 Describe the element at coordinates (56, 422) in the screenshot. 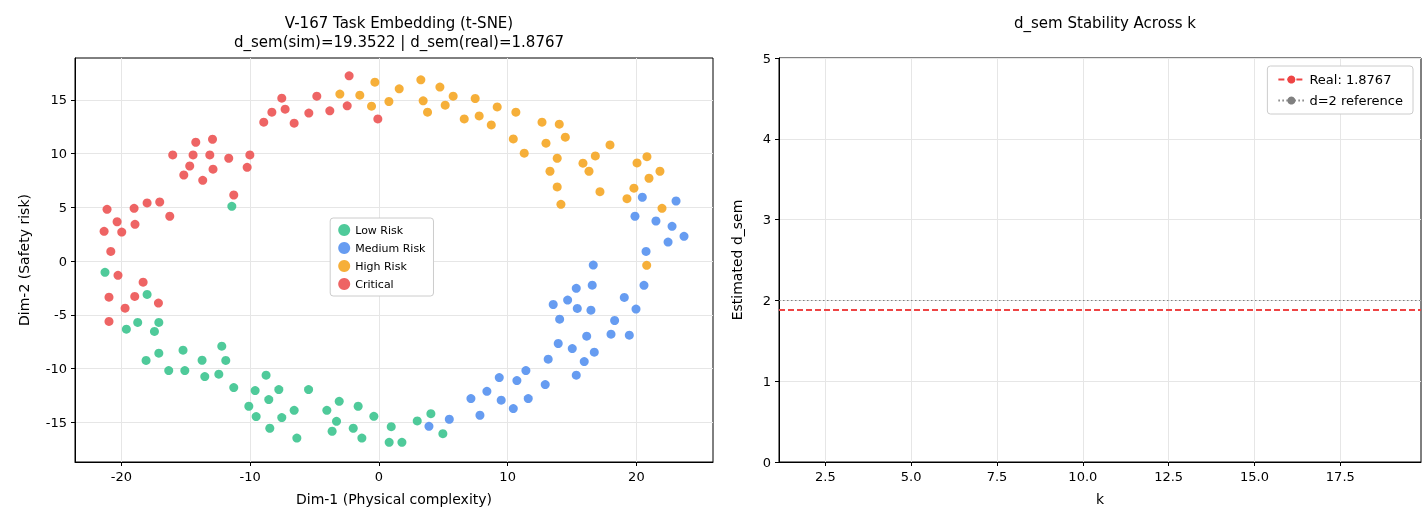

I see `y-tick-label: -15` at that location.